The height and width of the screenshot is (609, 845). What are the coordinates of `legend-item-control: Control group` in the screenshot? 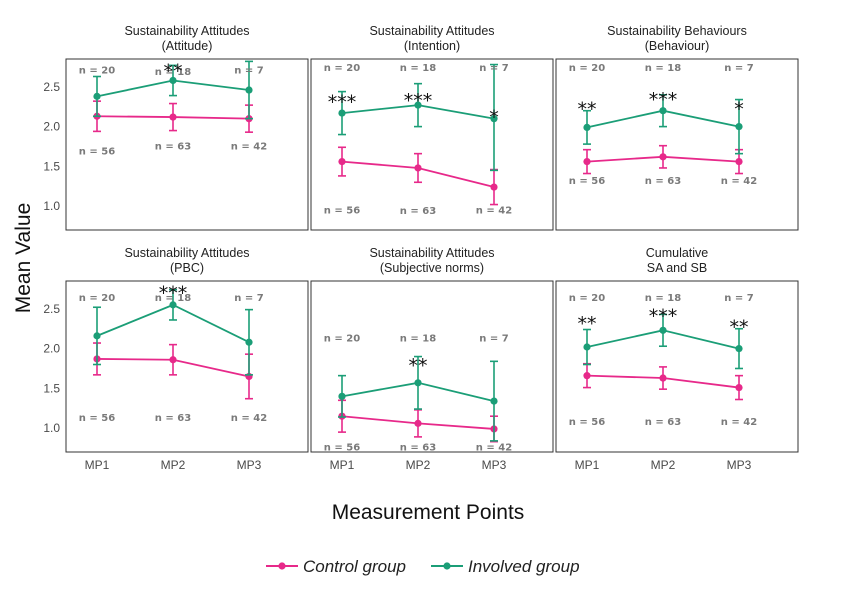 It's located at (336, 566).